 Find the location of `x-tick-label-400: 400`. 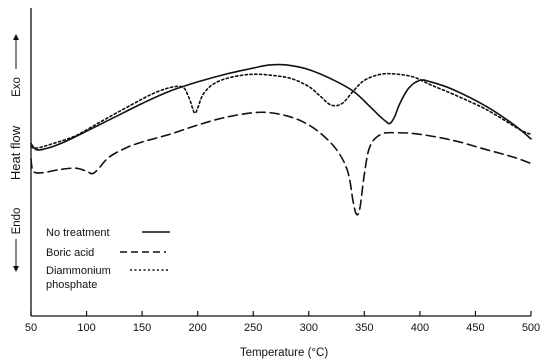

x-tick-label-400: 400 is located at coordinates (420, 328).